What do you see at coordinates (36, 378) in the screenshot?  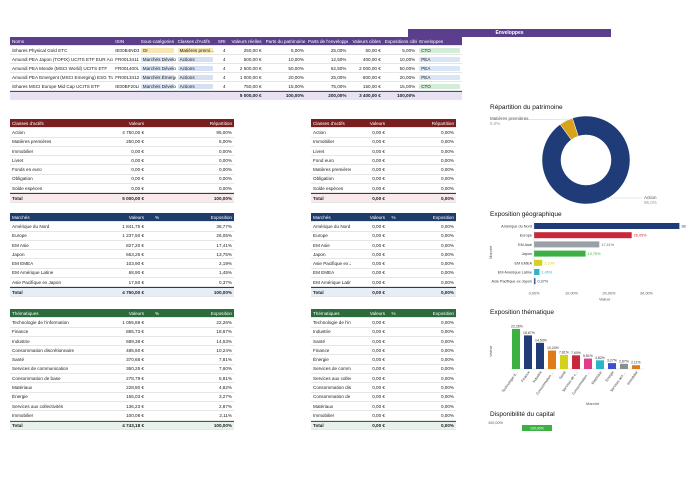 I see `table-row-cell: Consommation de base` at bounding box center [36, 378].